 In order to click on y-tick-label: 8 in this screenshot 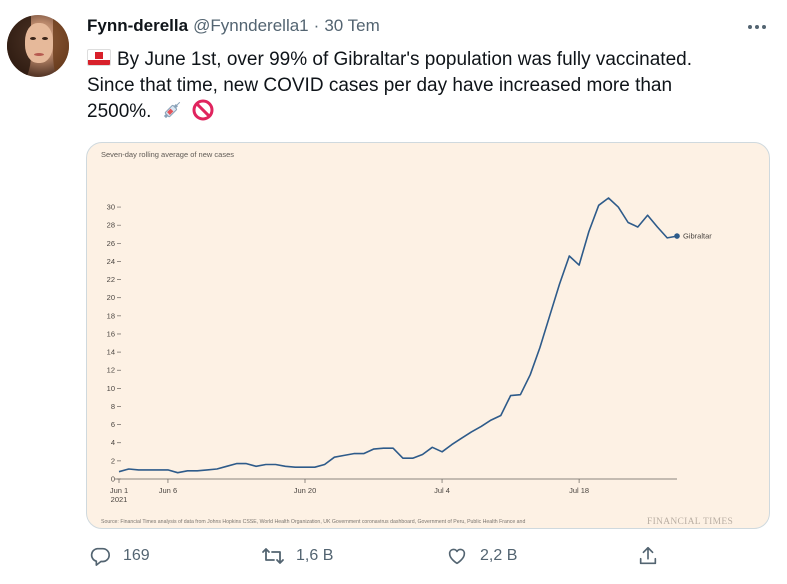, I will do `click(113, 406)`.